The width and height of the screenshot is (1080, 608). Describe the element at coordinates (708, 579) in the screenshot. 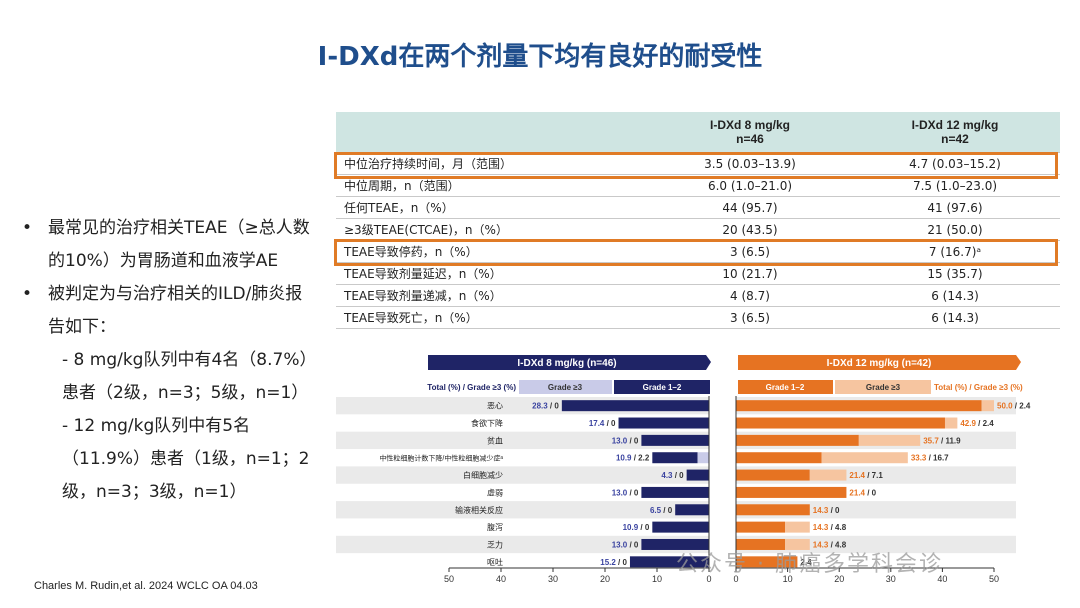

I see `x-tick-label-8mg: 0` at that location.